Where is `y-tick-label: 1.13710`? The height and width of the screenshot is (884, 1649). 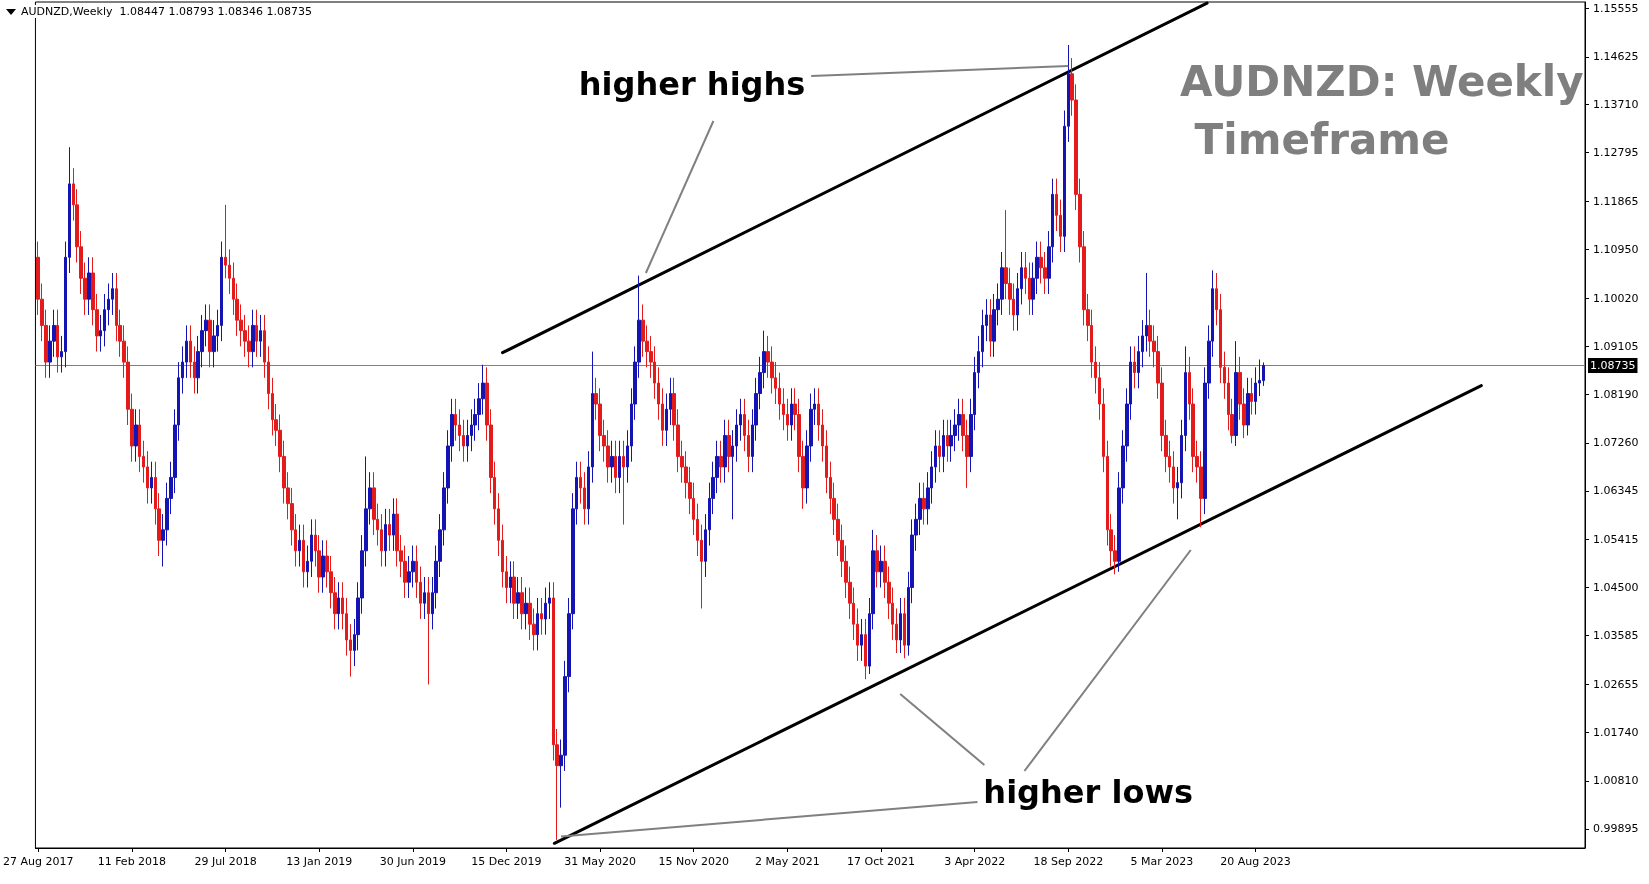
y-tick-label: 1.13710 is located at coordinates (1616, 105).